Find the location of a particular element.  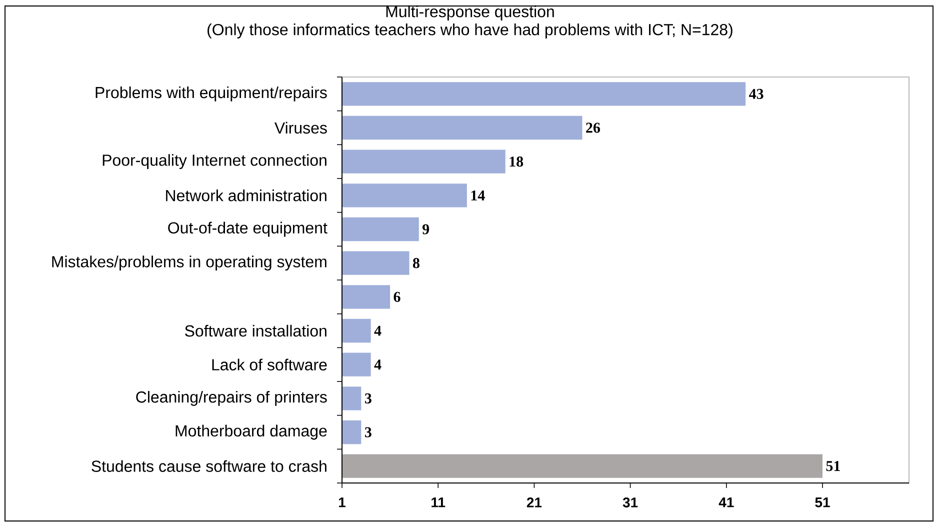

chart-title: Multi-response question is located at coordinates (470, 13).